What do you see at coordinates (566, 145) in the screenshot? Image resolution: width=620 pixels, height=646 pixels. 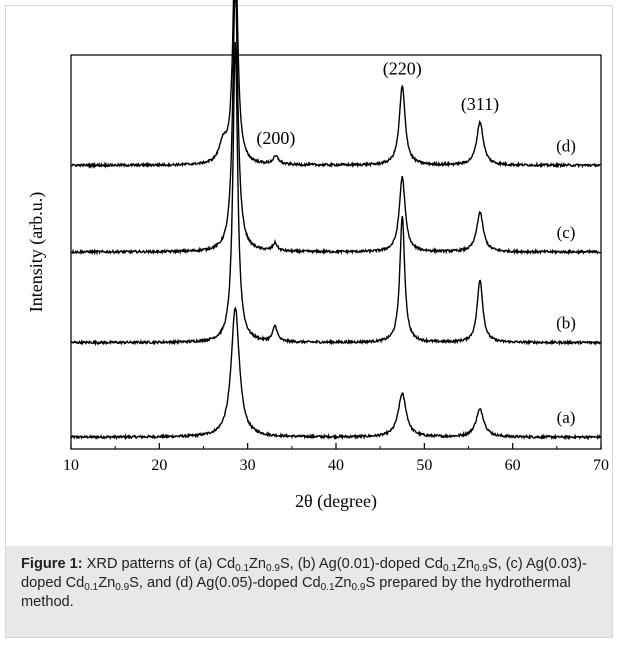 I see `series-label: (d)` at bounding box center [566, 145].